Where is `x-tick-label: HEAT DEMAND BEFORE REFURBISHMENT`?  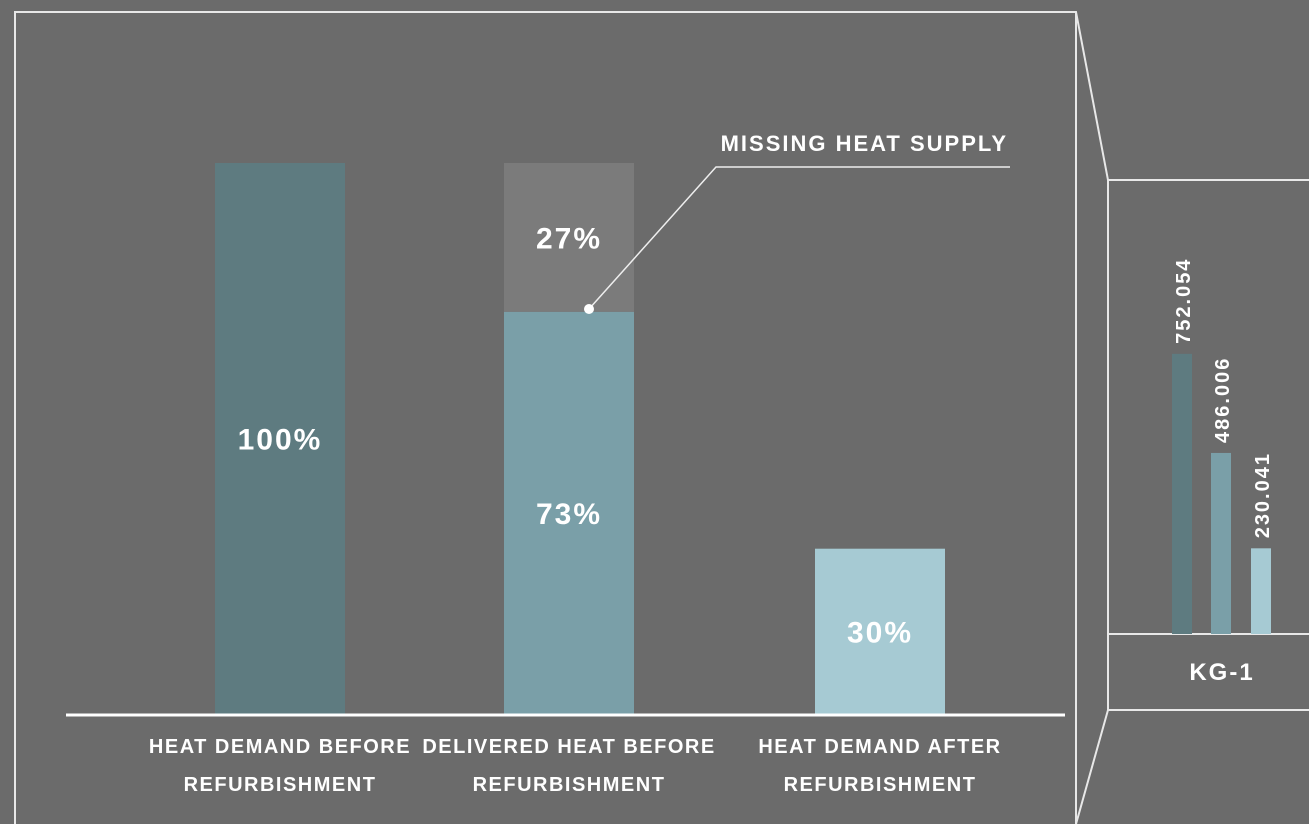 x-tick-label: HEAT DEMAND BEFORE REFURBISHMENT is located at coordinates (280, 766).